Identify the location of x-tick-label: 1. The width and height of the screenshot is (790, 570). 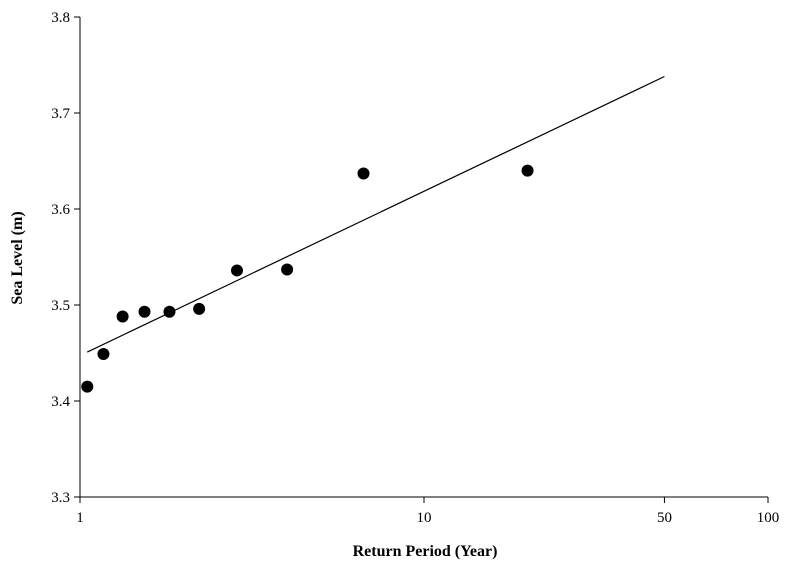
(80, 518).